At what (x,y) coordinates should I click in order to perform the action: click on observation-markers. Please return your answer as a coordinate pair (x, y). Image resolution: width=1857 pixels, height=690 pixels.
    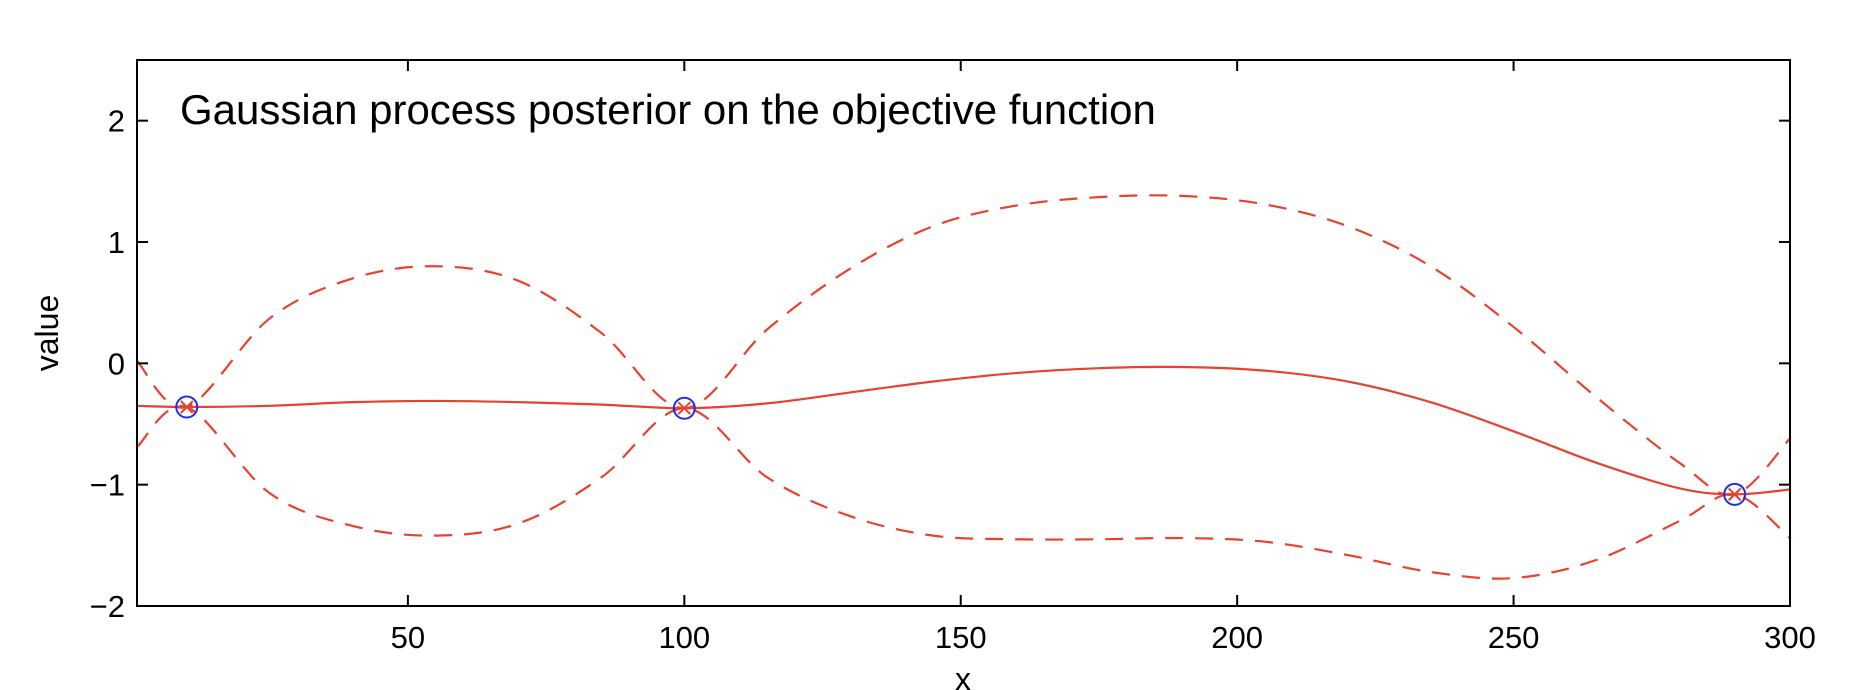
    Looking at the image, I should click on (961, 450).